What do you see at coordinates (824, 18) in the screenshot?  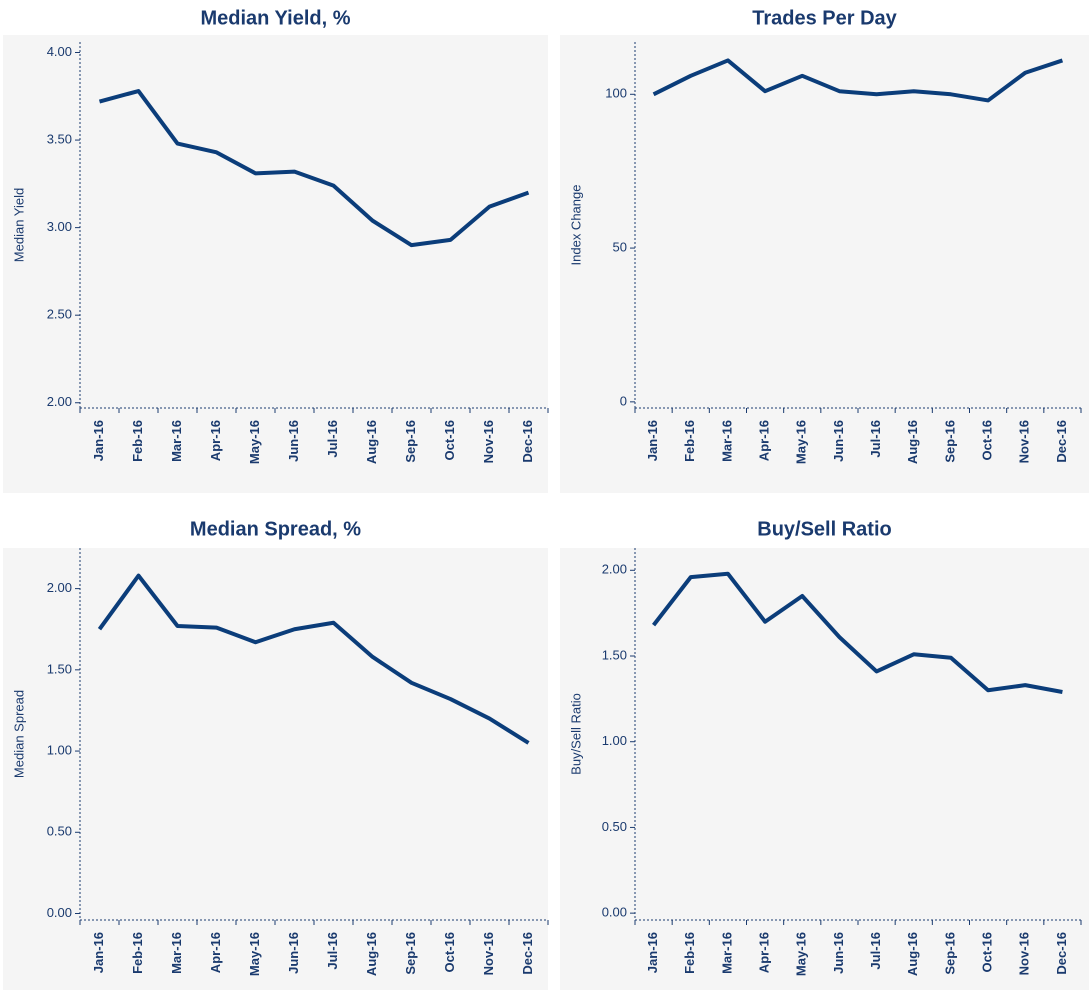 I see `chart-title: Trades Per Day` at bounding box center [824, 18].